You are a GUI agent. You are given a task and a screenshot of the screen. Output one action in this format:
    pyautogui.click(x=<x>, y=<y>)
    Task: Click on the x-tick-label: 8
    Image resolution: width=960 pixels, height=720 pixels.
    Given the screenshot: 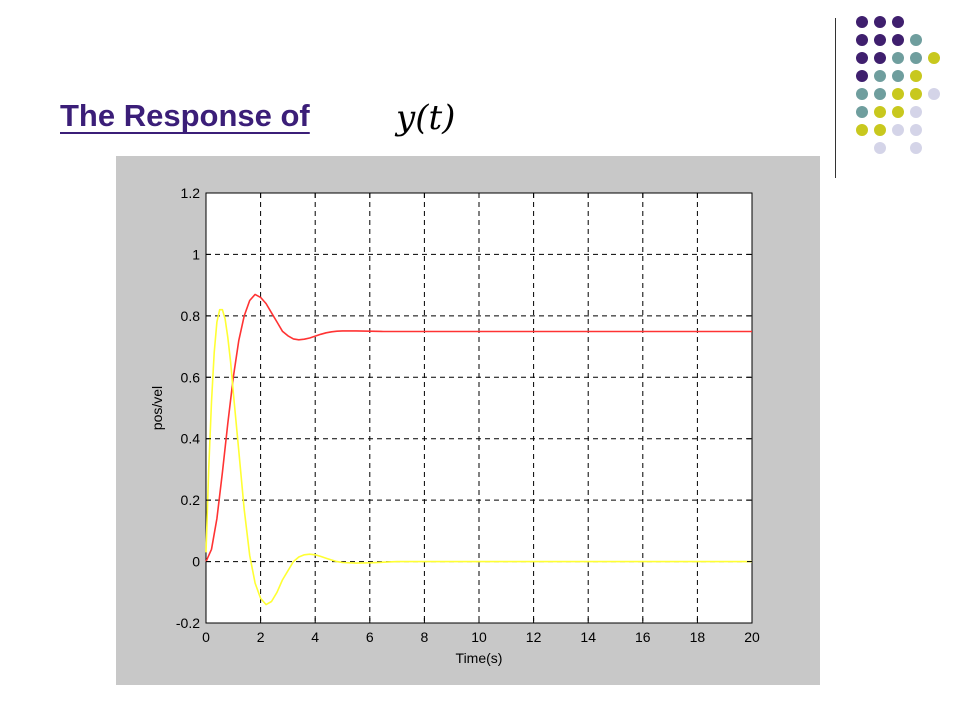 What is the action you would take?
    pyautogui.click(x=425, y=637)
    